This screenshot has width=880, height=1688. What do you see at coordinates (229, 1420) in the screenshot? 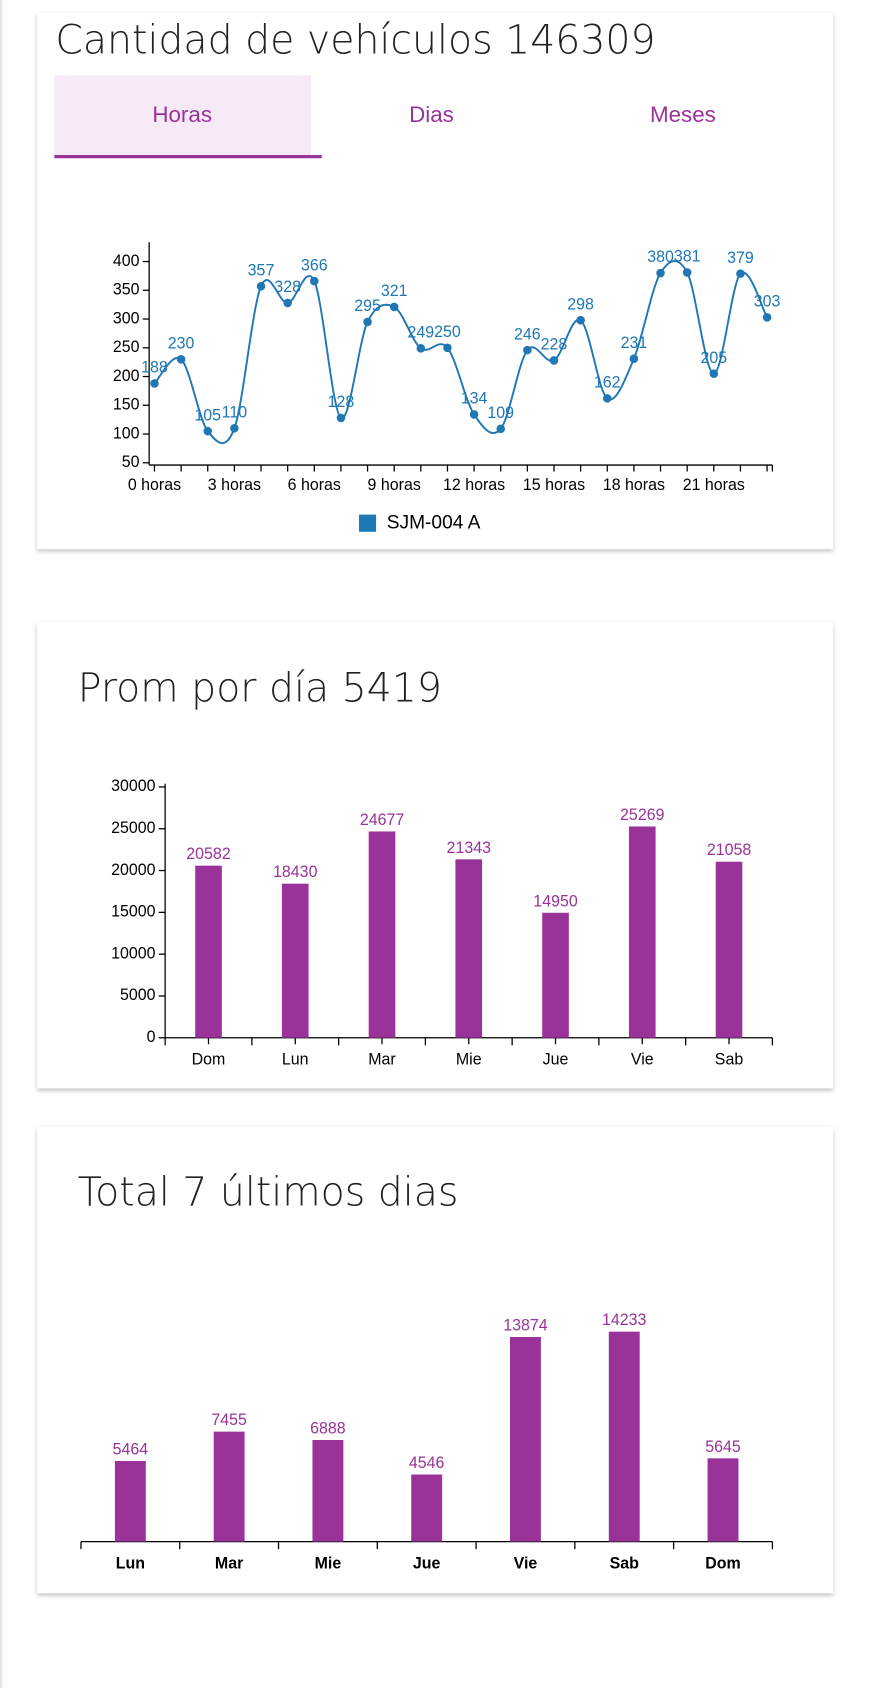
I see `data-label: 7455` at bounding box center [229, 1420].